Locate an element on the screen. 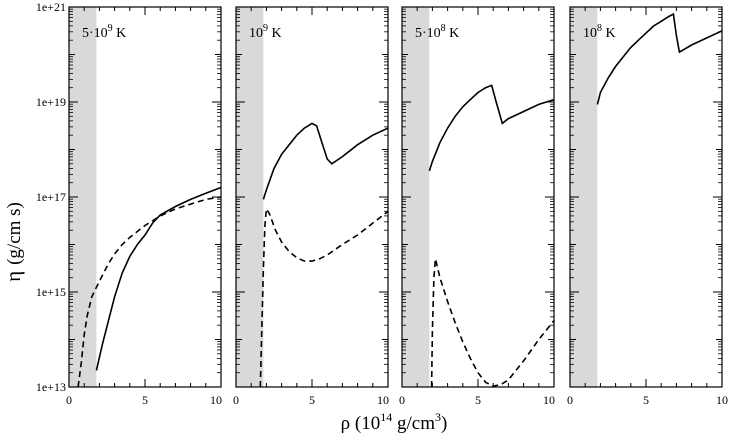 The image size is (732, 436). y-tick-label: 1e+13 is located at coordinates (51, 387).